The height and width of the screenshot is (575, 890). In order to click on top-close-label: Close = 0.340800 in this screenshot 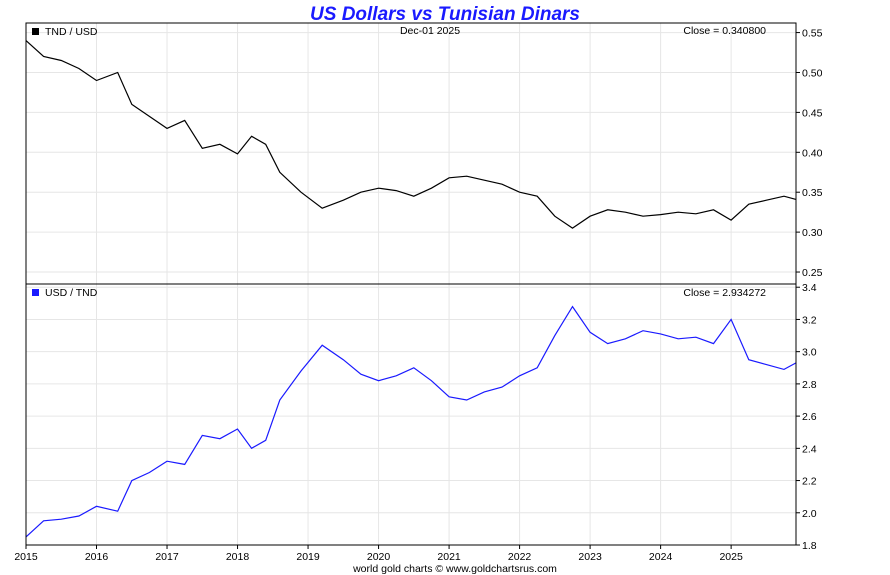, I will do `click(724, 31)`.